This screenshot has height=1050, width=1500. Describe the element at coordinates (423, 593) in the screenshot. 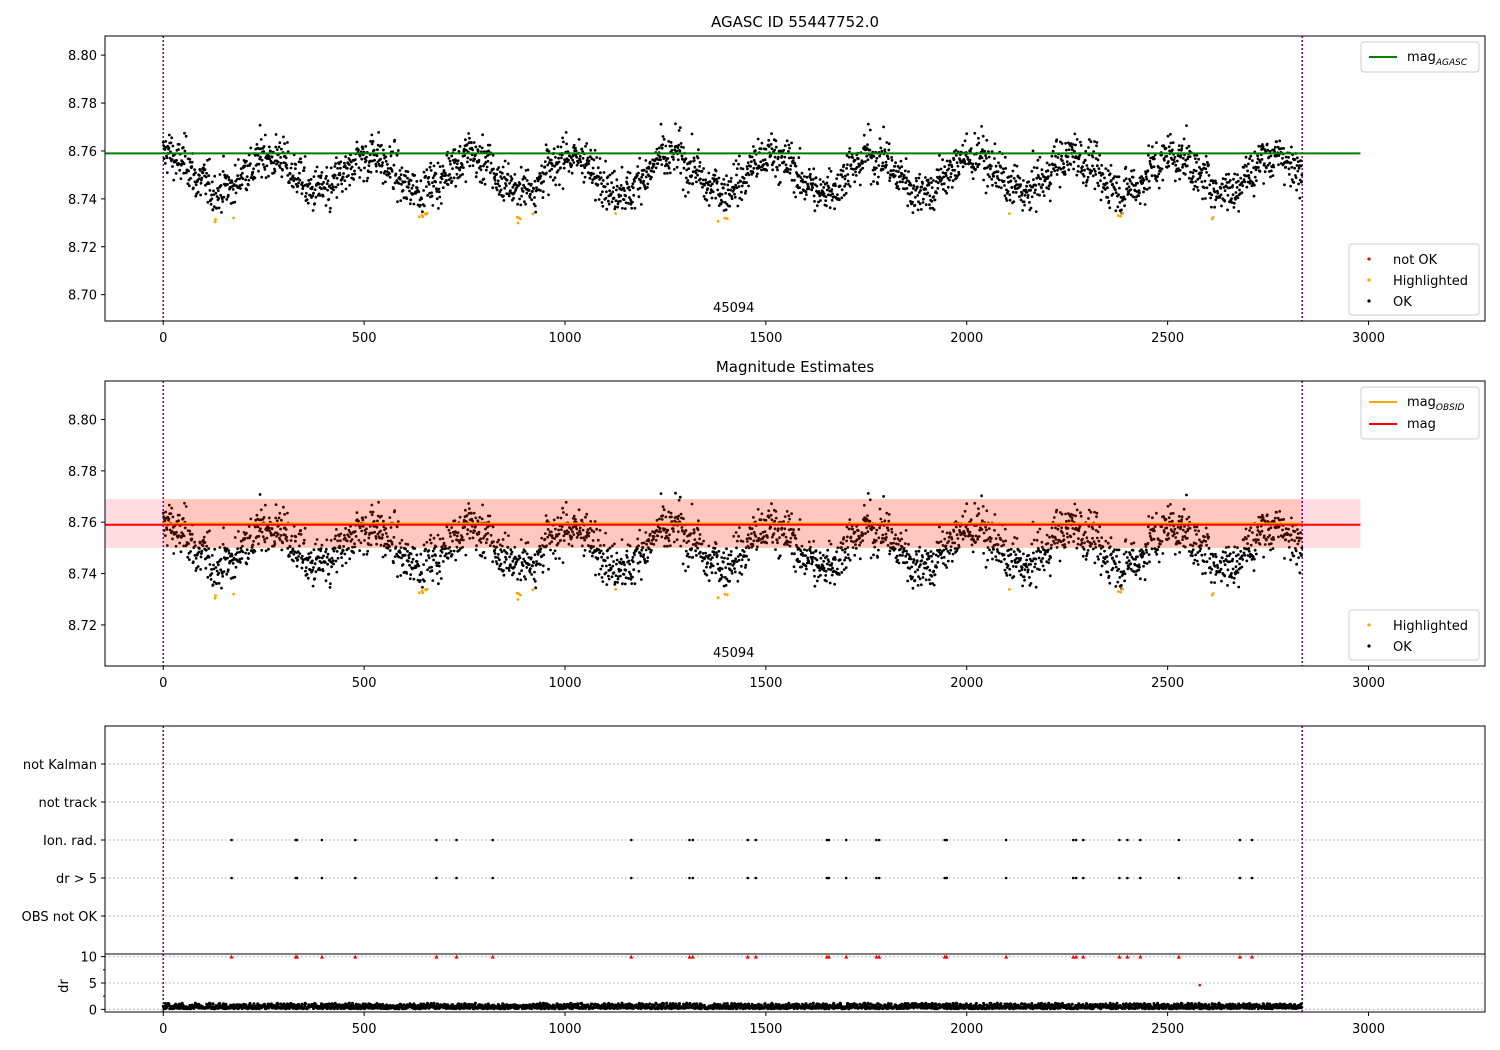

I see `highlighted-point` at that location.